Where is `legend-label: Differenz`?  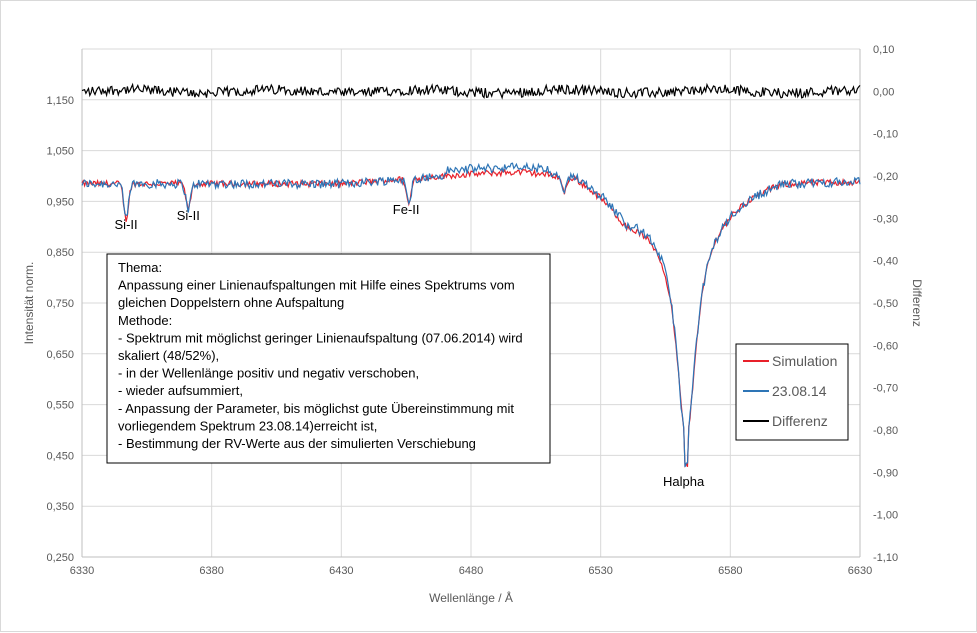 legend-label: Differenz is located at coordinates (800, 421).